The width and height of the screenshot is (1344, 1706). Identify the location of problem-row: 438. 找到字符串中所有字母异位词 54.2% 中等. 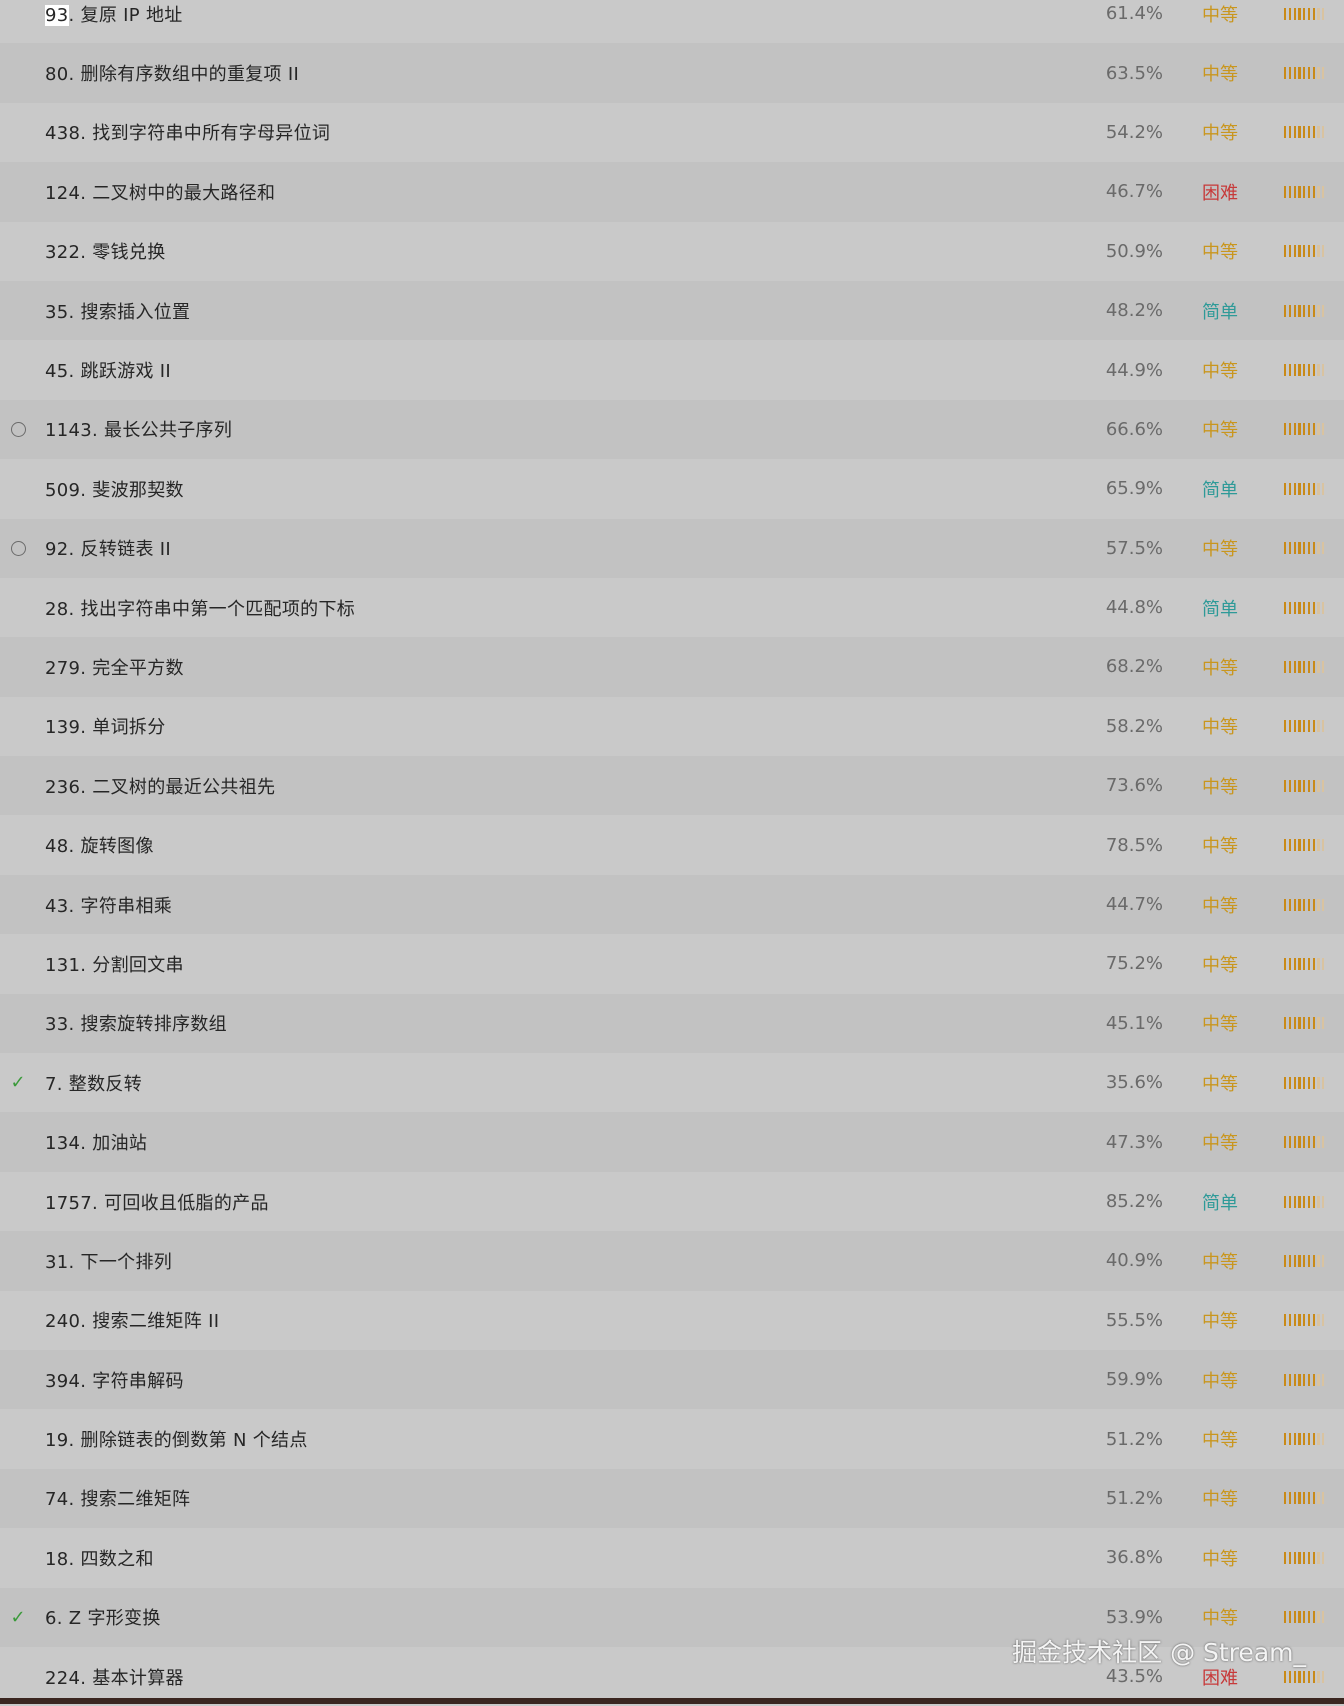
(672, 132).